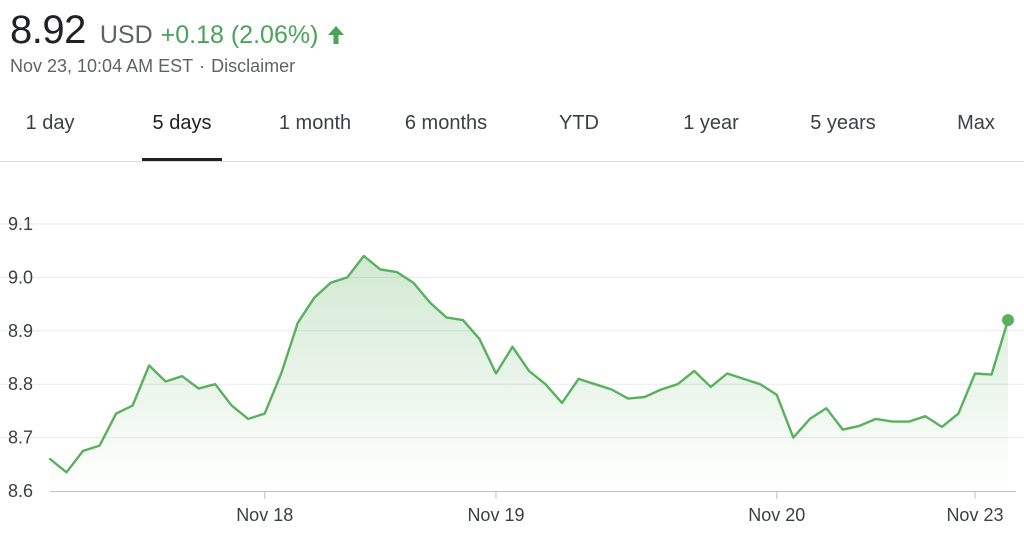 This screenshot has width=1024, height=537. I want to click on tab-1-month: 1 month, so click(315, 123).